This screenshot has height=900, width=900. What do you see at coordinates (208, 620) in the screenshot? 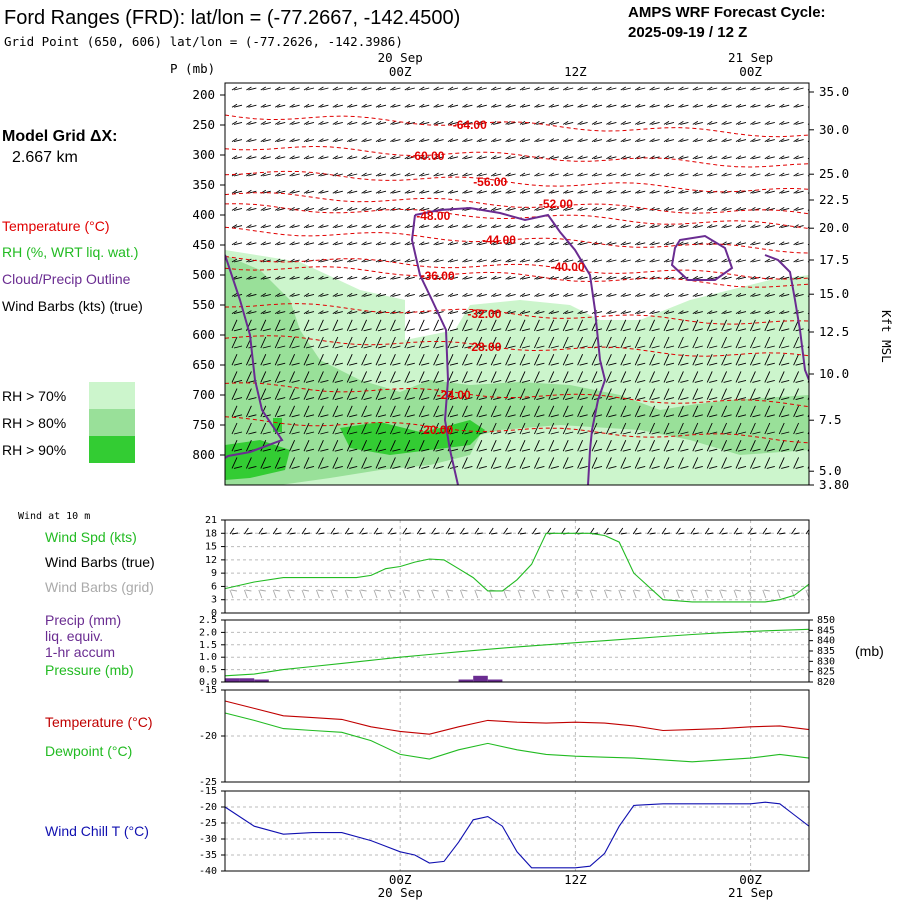
I see `precip-tick-label-5: 2.5` at bounding box center [208, 620].